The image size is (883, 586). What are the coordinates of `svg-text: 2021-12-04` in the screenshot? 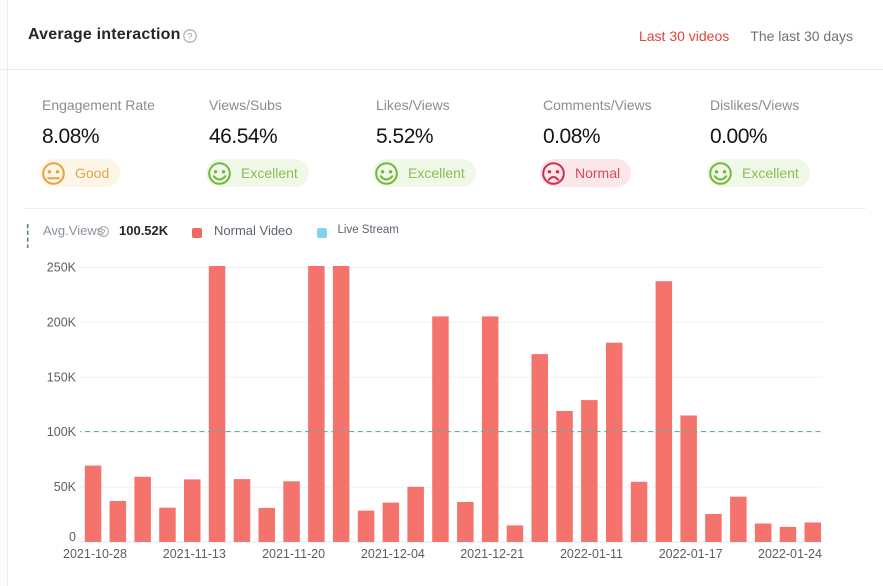 It's located at (393, 554).